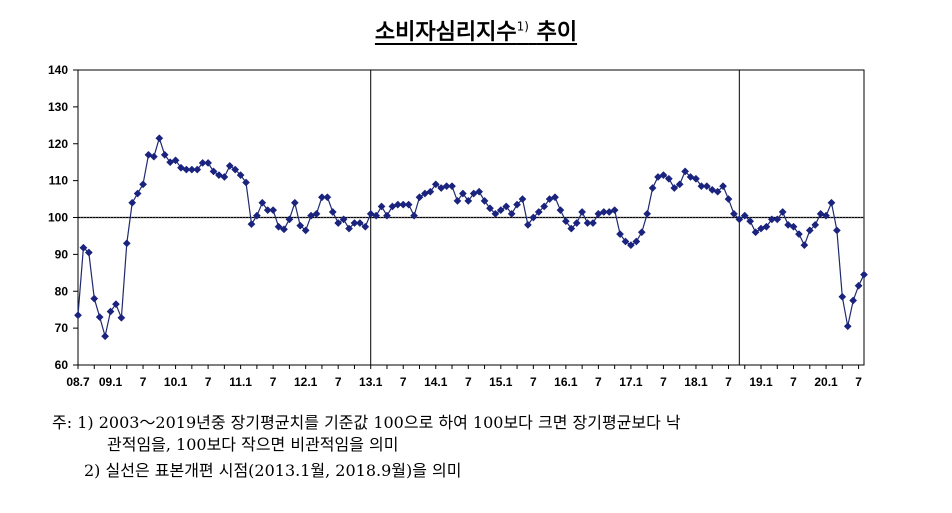  What do you see at coordinates (111, 382) in the screenshot?
I see `x-tick-label: 09.1` at bounding box center [111, 382].